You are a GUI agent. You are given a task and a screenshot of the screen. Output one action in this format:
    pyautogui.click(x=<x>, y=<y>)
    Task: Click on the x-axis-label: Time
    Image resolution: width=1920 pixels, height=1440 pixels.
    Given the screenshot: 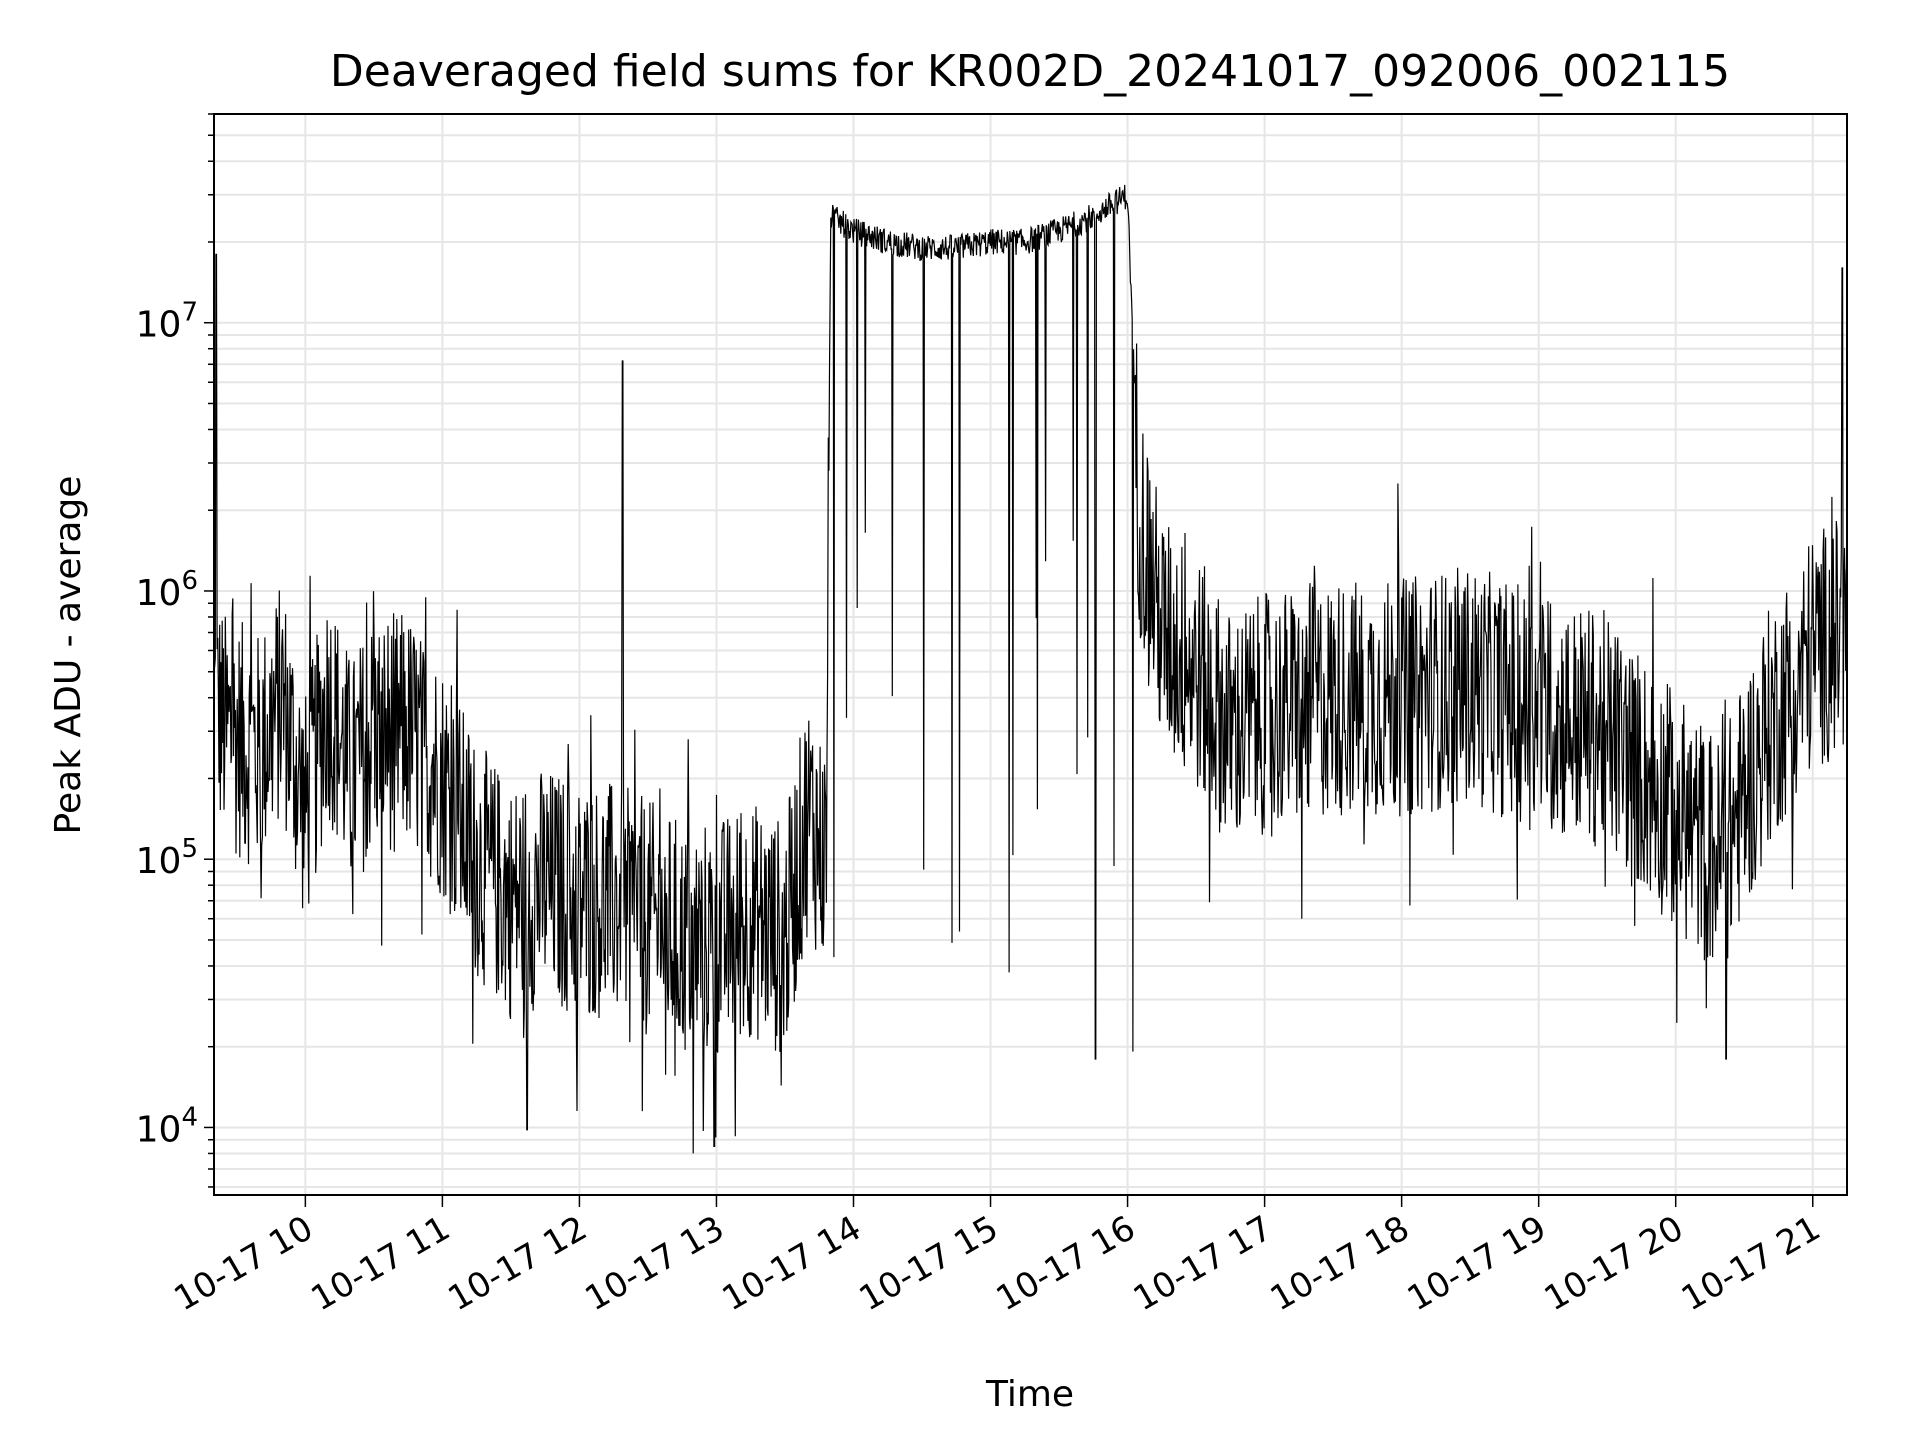 What is the action you would take?
    pyautogui.click(x=1029, y=1394)
    